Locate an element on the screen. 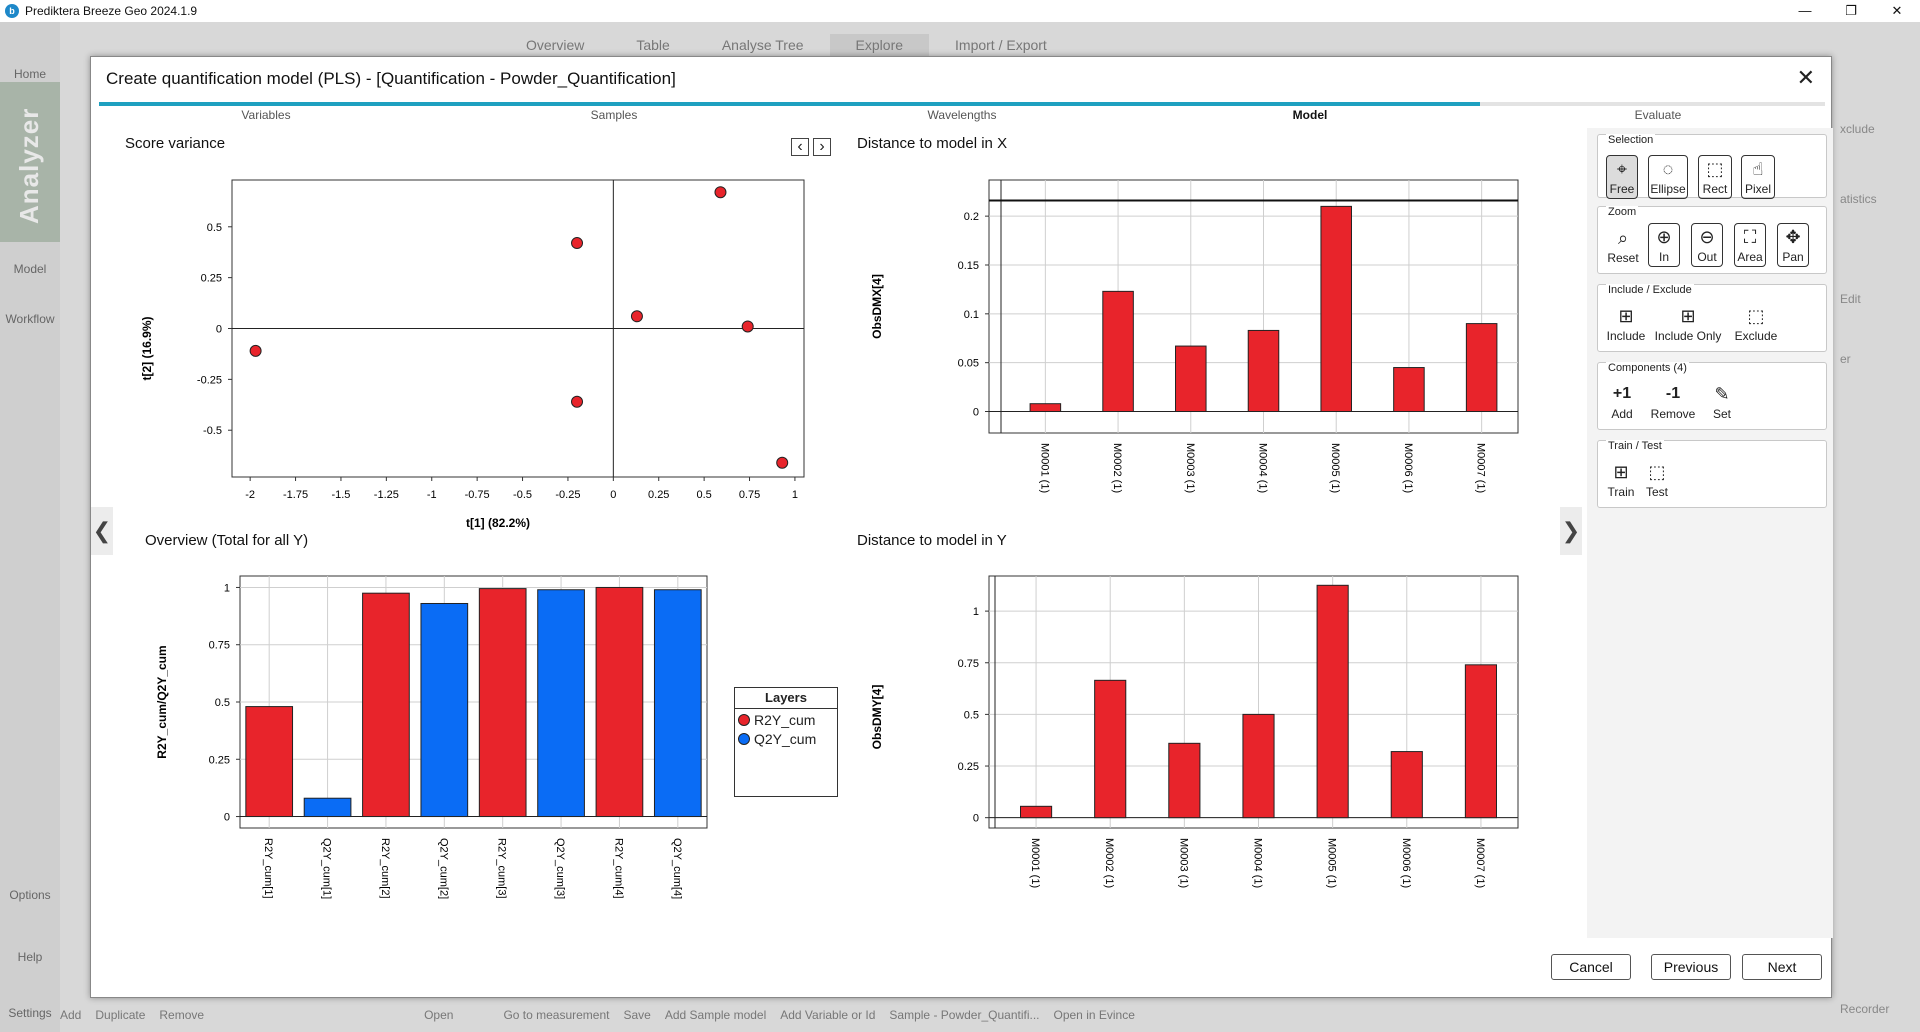  y-tick-label: 0.05 is located at coordinates (968, 364).